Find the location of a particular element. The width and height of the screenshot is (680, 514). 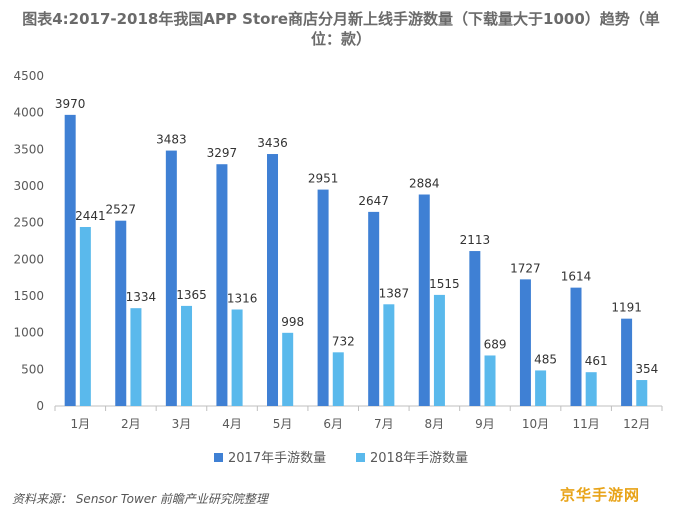

y-tick-label: 1000 is located at coordinates (28, 333).